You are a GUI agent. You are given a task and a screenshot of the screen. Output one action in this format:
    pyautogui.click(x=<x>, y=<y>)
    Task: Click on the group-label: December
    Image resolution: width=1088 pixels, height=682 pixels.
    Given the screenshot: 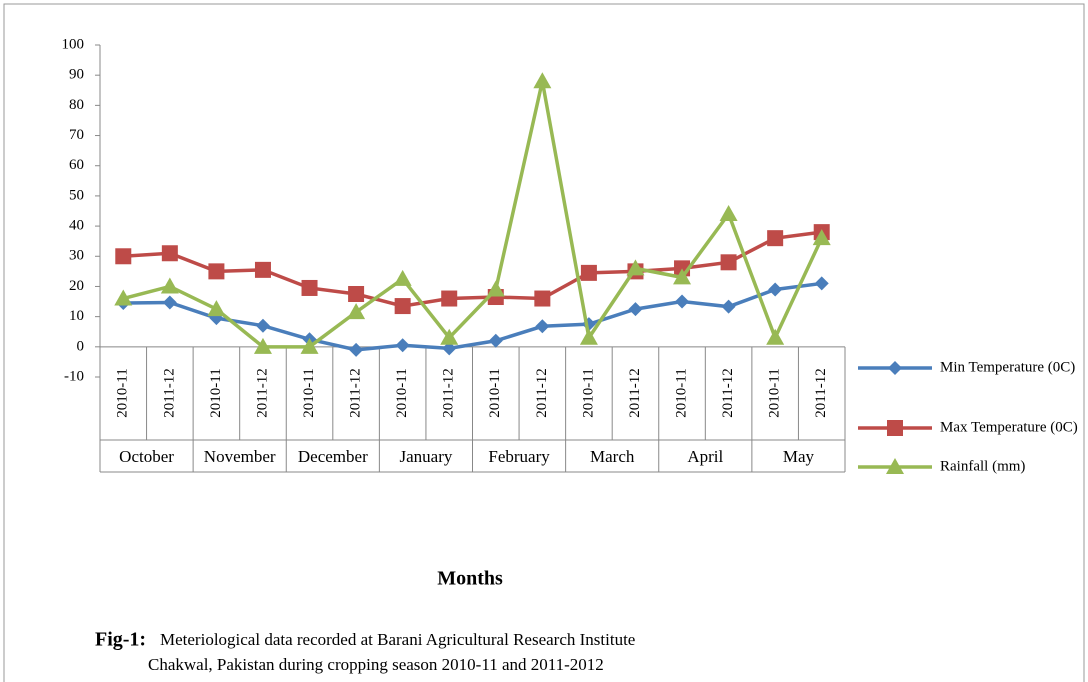 What is the action you would take?
    pyautogui.click(x=333, y=456)
    